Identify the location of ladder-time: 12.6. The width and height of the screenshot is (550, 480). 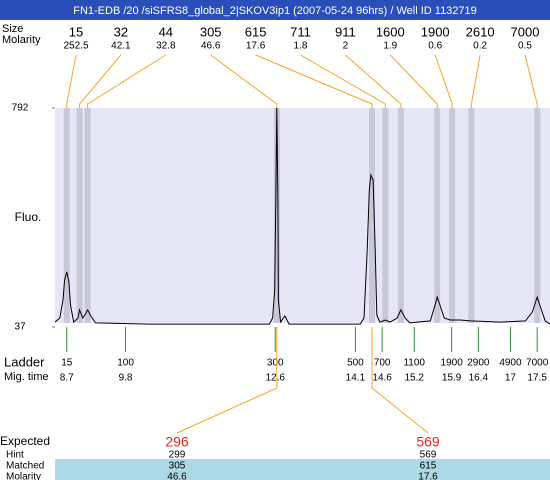
(276, 378).